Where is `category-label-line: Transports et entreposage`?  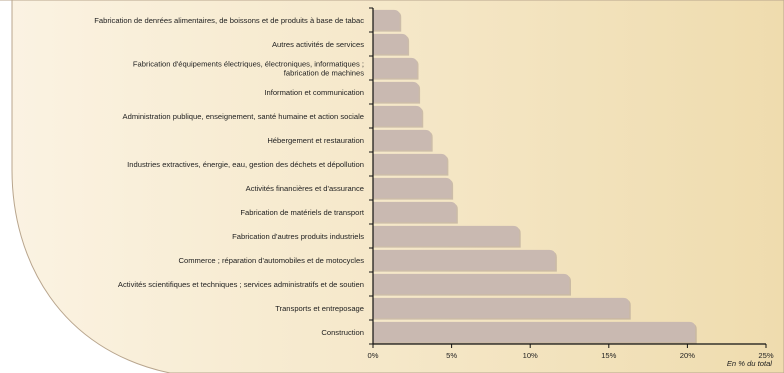 category-label-line: Transports et entreposage is located at coordinates (319, 308).